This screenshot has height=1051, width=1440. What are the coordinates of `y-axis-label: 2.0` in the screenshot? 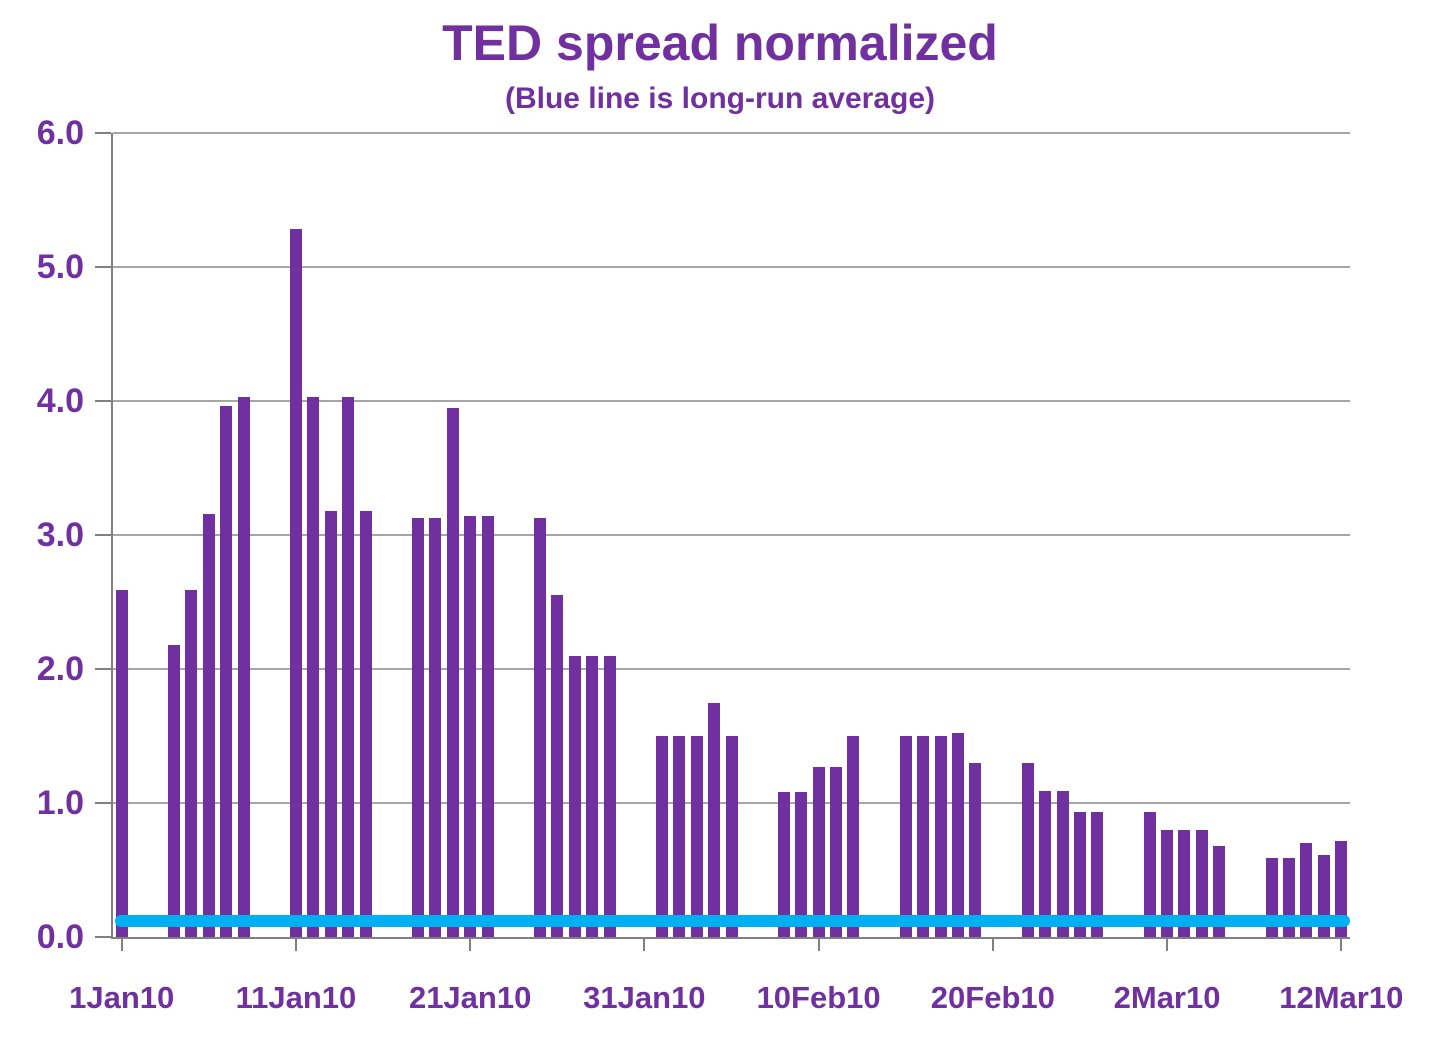 It's located at (60, 669).